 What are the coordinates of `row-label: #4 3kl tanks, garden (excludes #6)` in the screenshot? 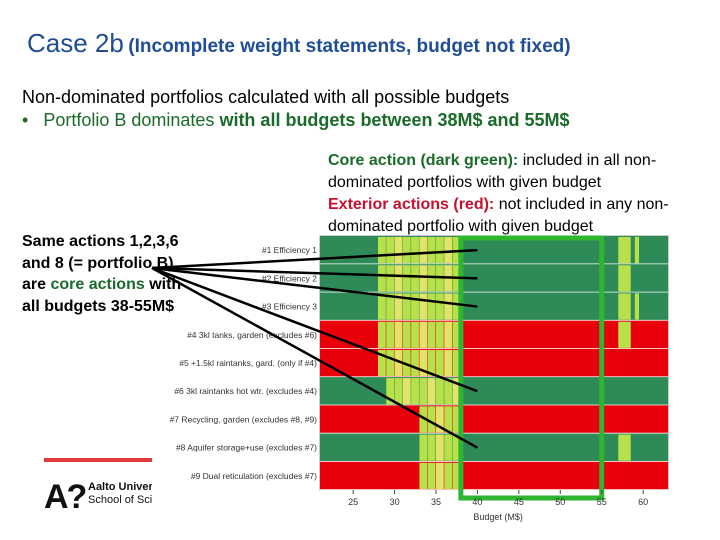 It's located at (252, 335).